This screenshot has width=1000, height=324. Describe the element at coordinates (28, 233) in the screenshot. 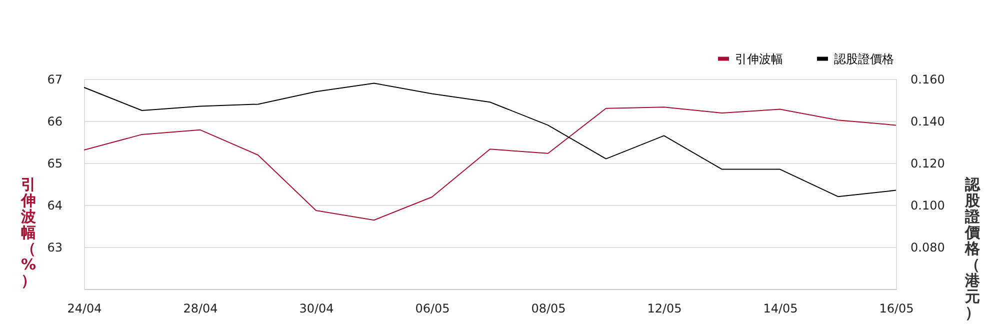

I see `y-axis-title: 引伸波幅（%）` at that location.